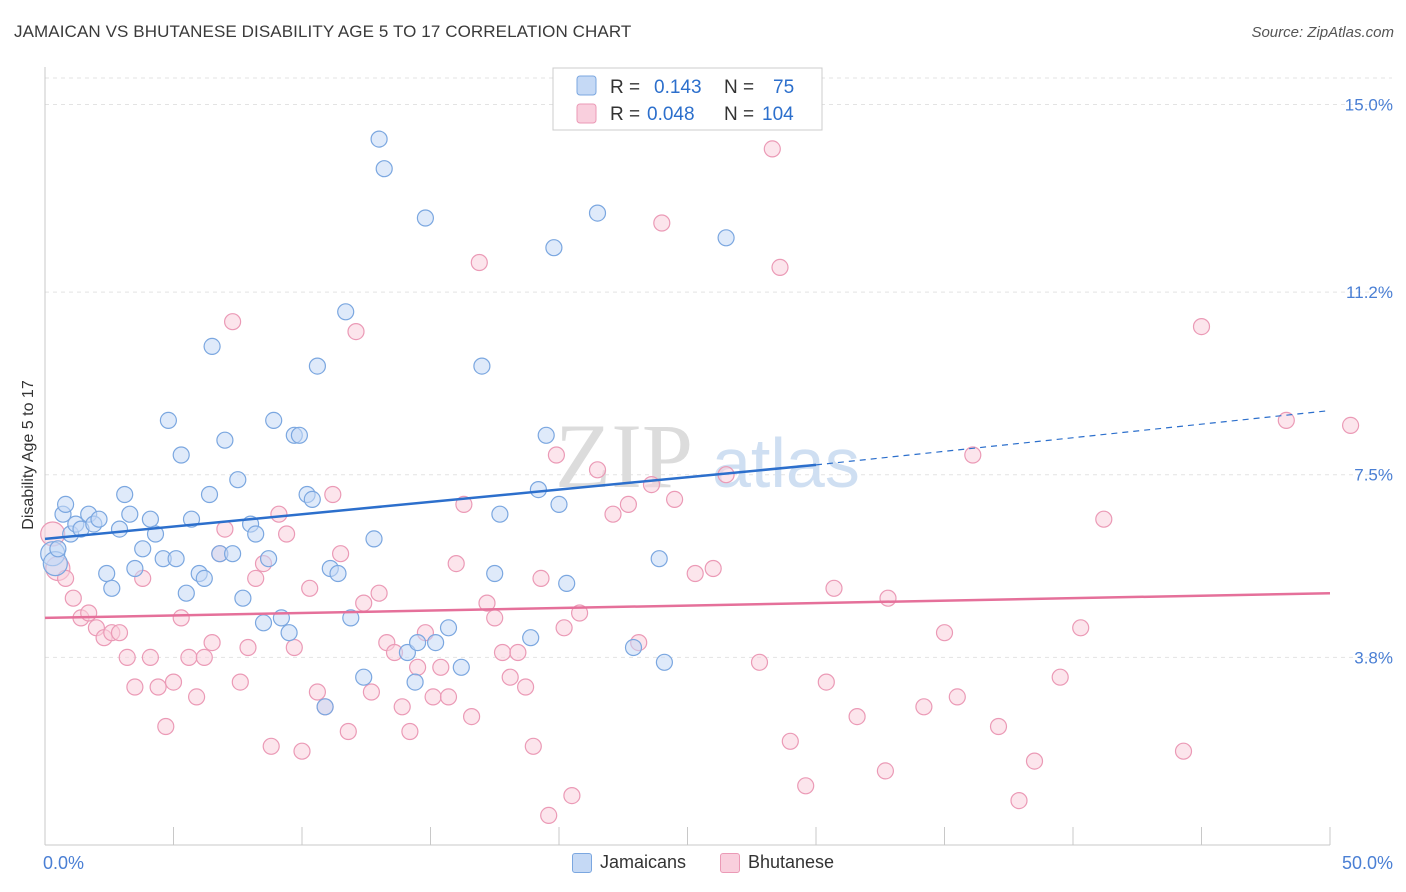  I want to click on y-tick-label-2: 11.2%, so click(1369, 292).